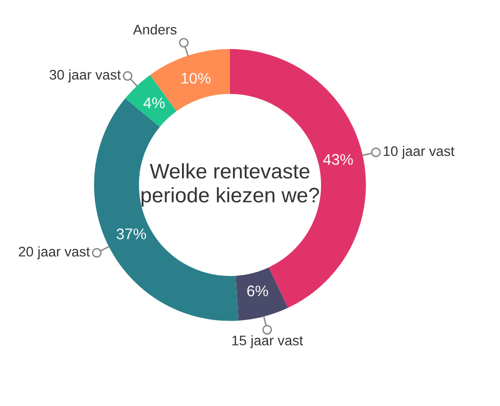 The height and width of the screenshot is (406, 500). Describe the element at coordinates (154, 103) in the screenshot. I see `data-label: 4%` at that location.